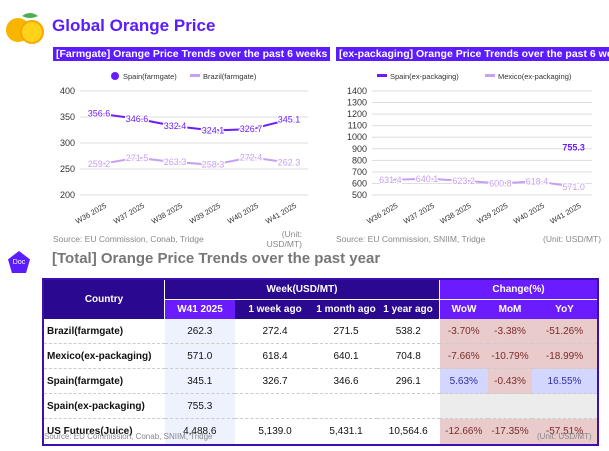 The height and width of the screenshot is (451, 609). What do you see at coordinates (67, 143) in the screenshot?
I see `y-tick-label: 300` at bounding box center [67, 143].